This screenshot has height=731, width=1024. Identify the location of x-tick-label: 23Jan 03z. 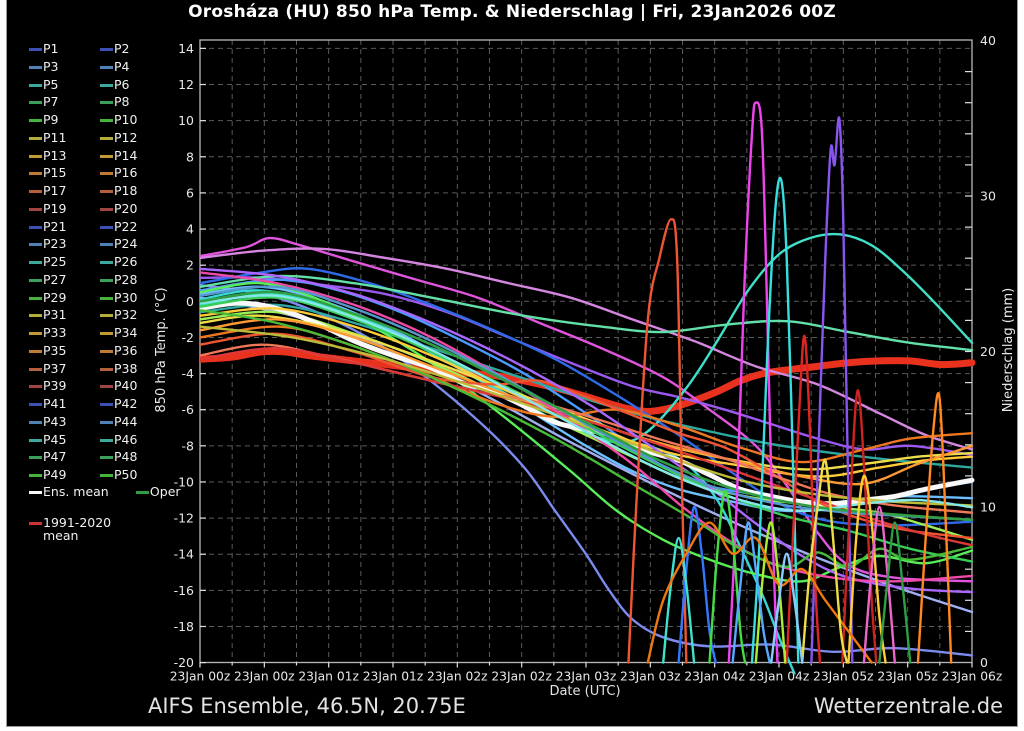
(586, 677).